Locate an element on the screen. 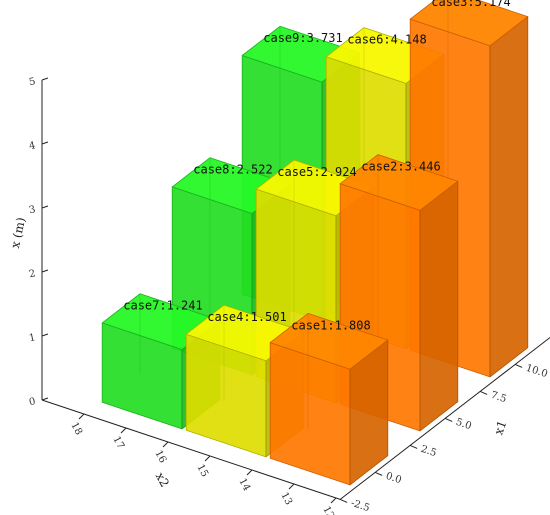  bar-data-label: case2:3.446 is located at coordinates (400, 166).